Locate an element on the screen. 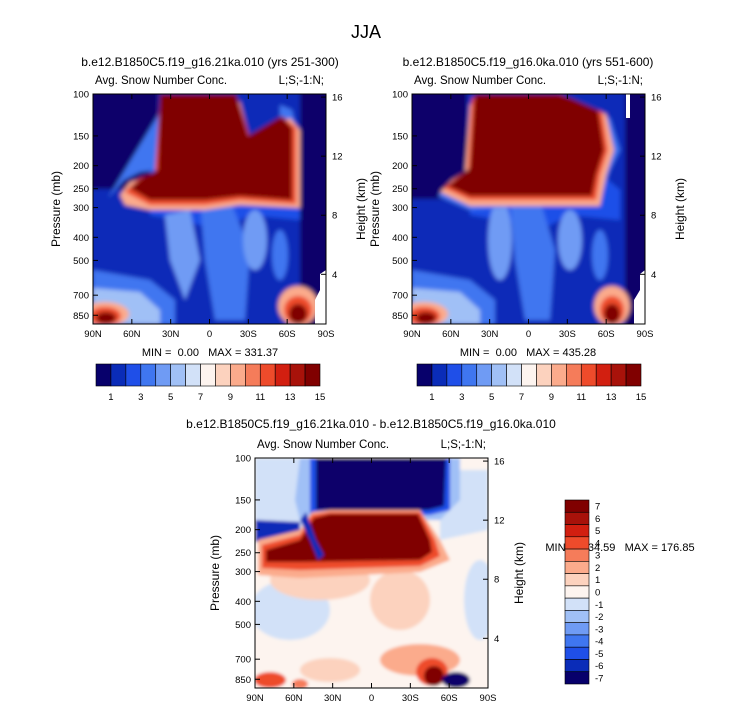 Image resolution: width=733 pixels, height=712 pixels. y-tick-label: 850 is located at coordinates (243, 680).